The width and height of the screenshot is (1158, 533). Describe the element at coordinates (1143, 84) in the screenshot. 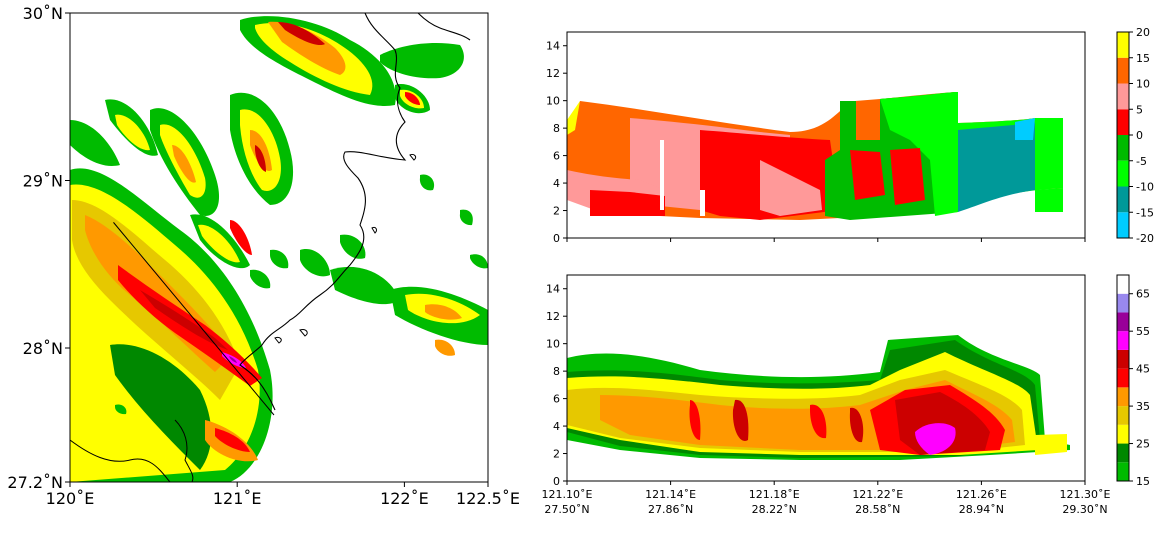

I see `colorbar-tick-label: 10` at that location.